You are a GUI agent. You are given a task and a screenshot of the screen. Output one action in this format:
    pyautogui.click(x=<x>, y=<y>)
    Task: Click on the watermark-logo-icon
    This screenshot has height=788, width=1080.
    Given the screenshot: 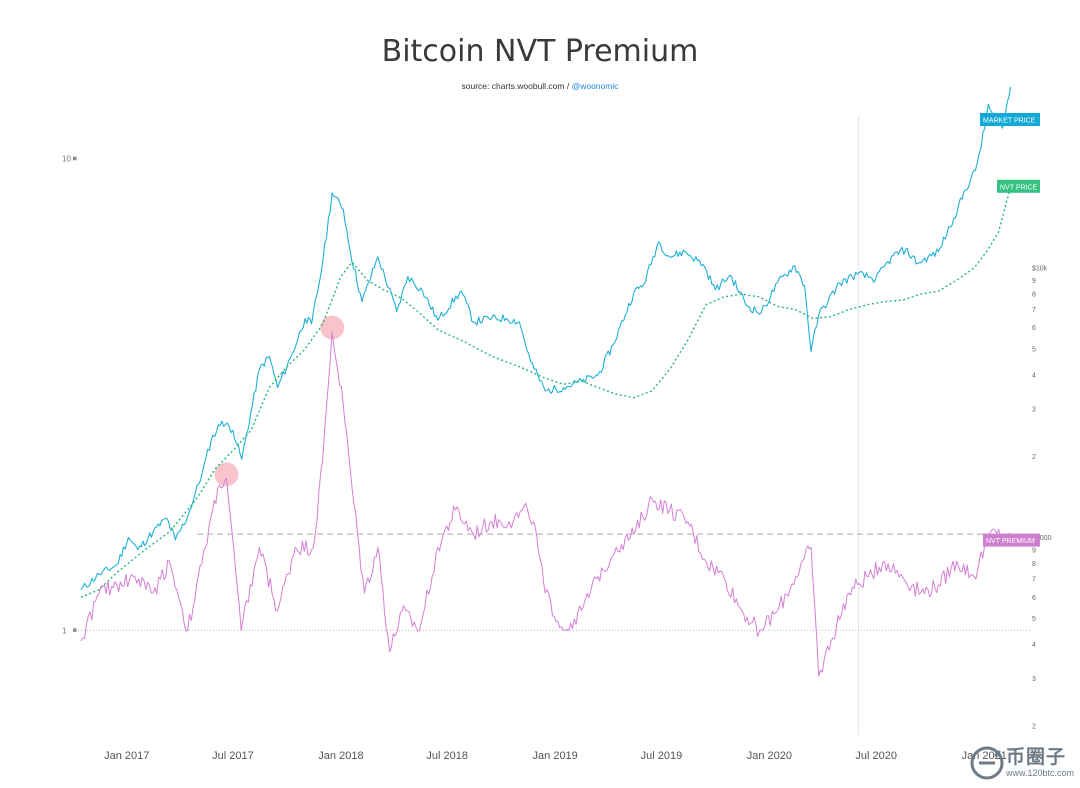 What is the action you would take?
    pyautogui.click(x=987, y=763)
    